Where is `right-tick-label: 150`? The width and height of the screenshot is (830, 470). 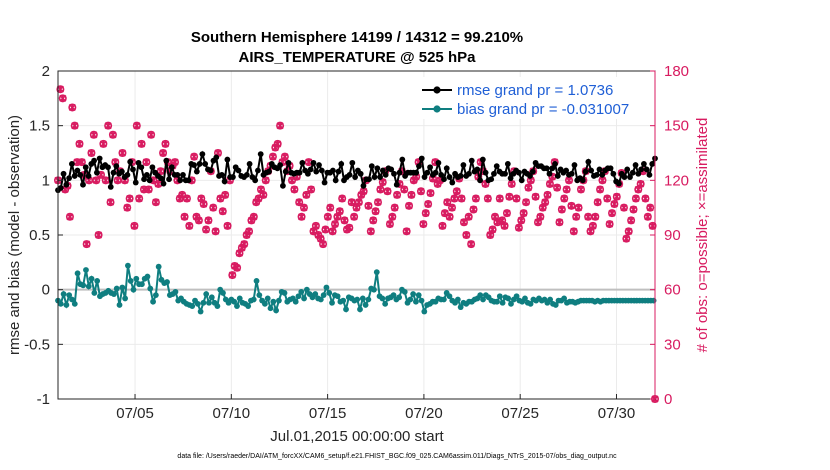 right-tick-label: 150 is located at coordinates (676, 126).